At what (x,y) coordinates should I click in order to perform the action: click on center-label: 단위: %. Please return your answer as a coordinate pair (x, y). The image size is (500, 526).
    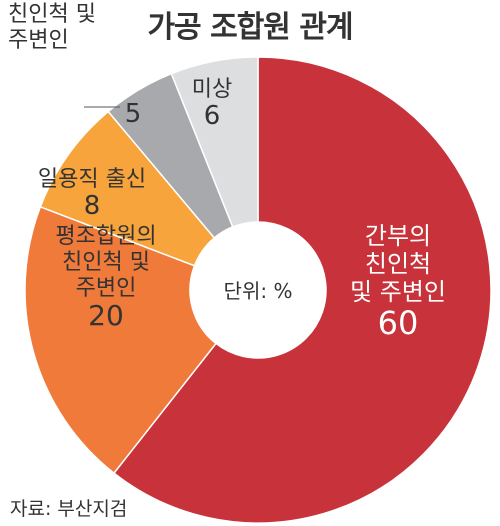
    Looking at the image, I should click on (258, 291).